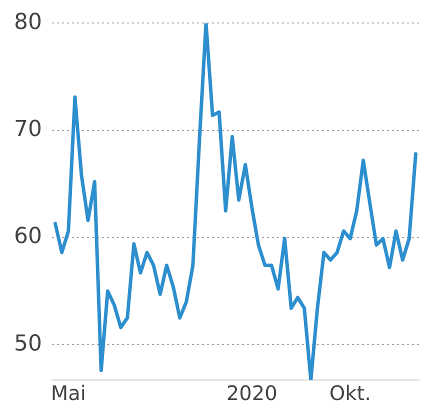 This screenshot has height=414, width=429. What do you see at coordinates (252, 393) in the screenshot?
I see `x-tick-label: 2020` at bounding box center [252, 393].